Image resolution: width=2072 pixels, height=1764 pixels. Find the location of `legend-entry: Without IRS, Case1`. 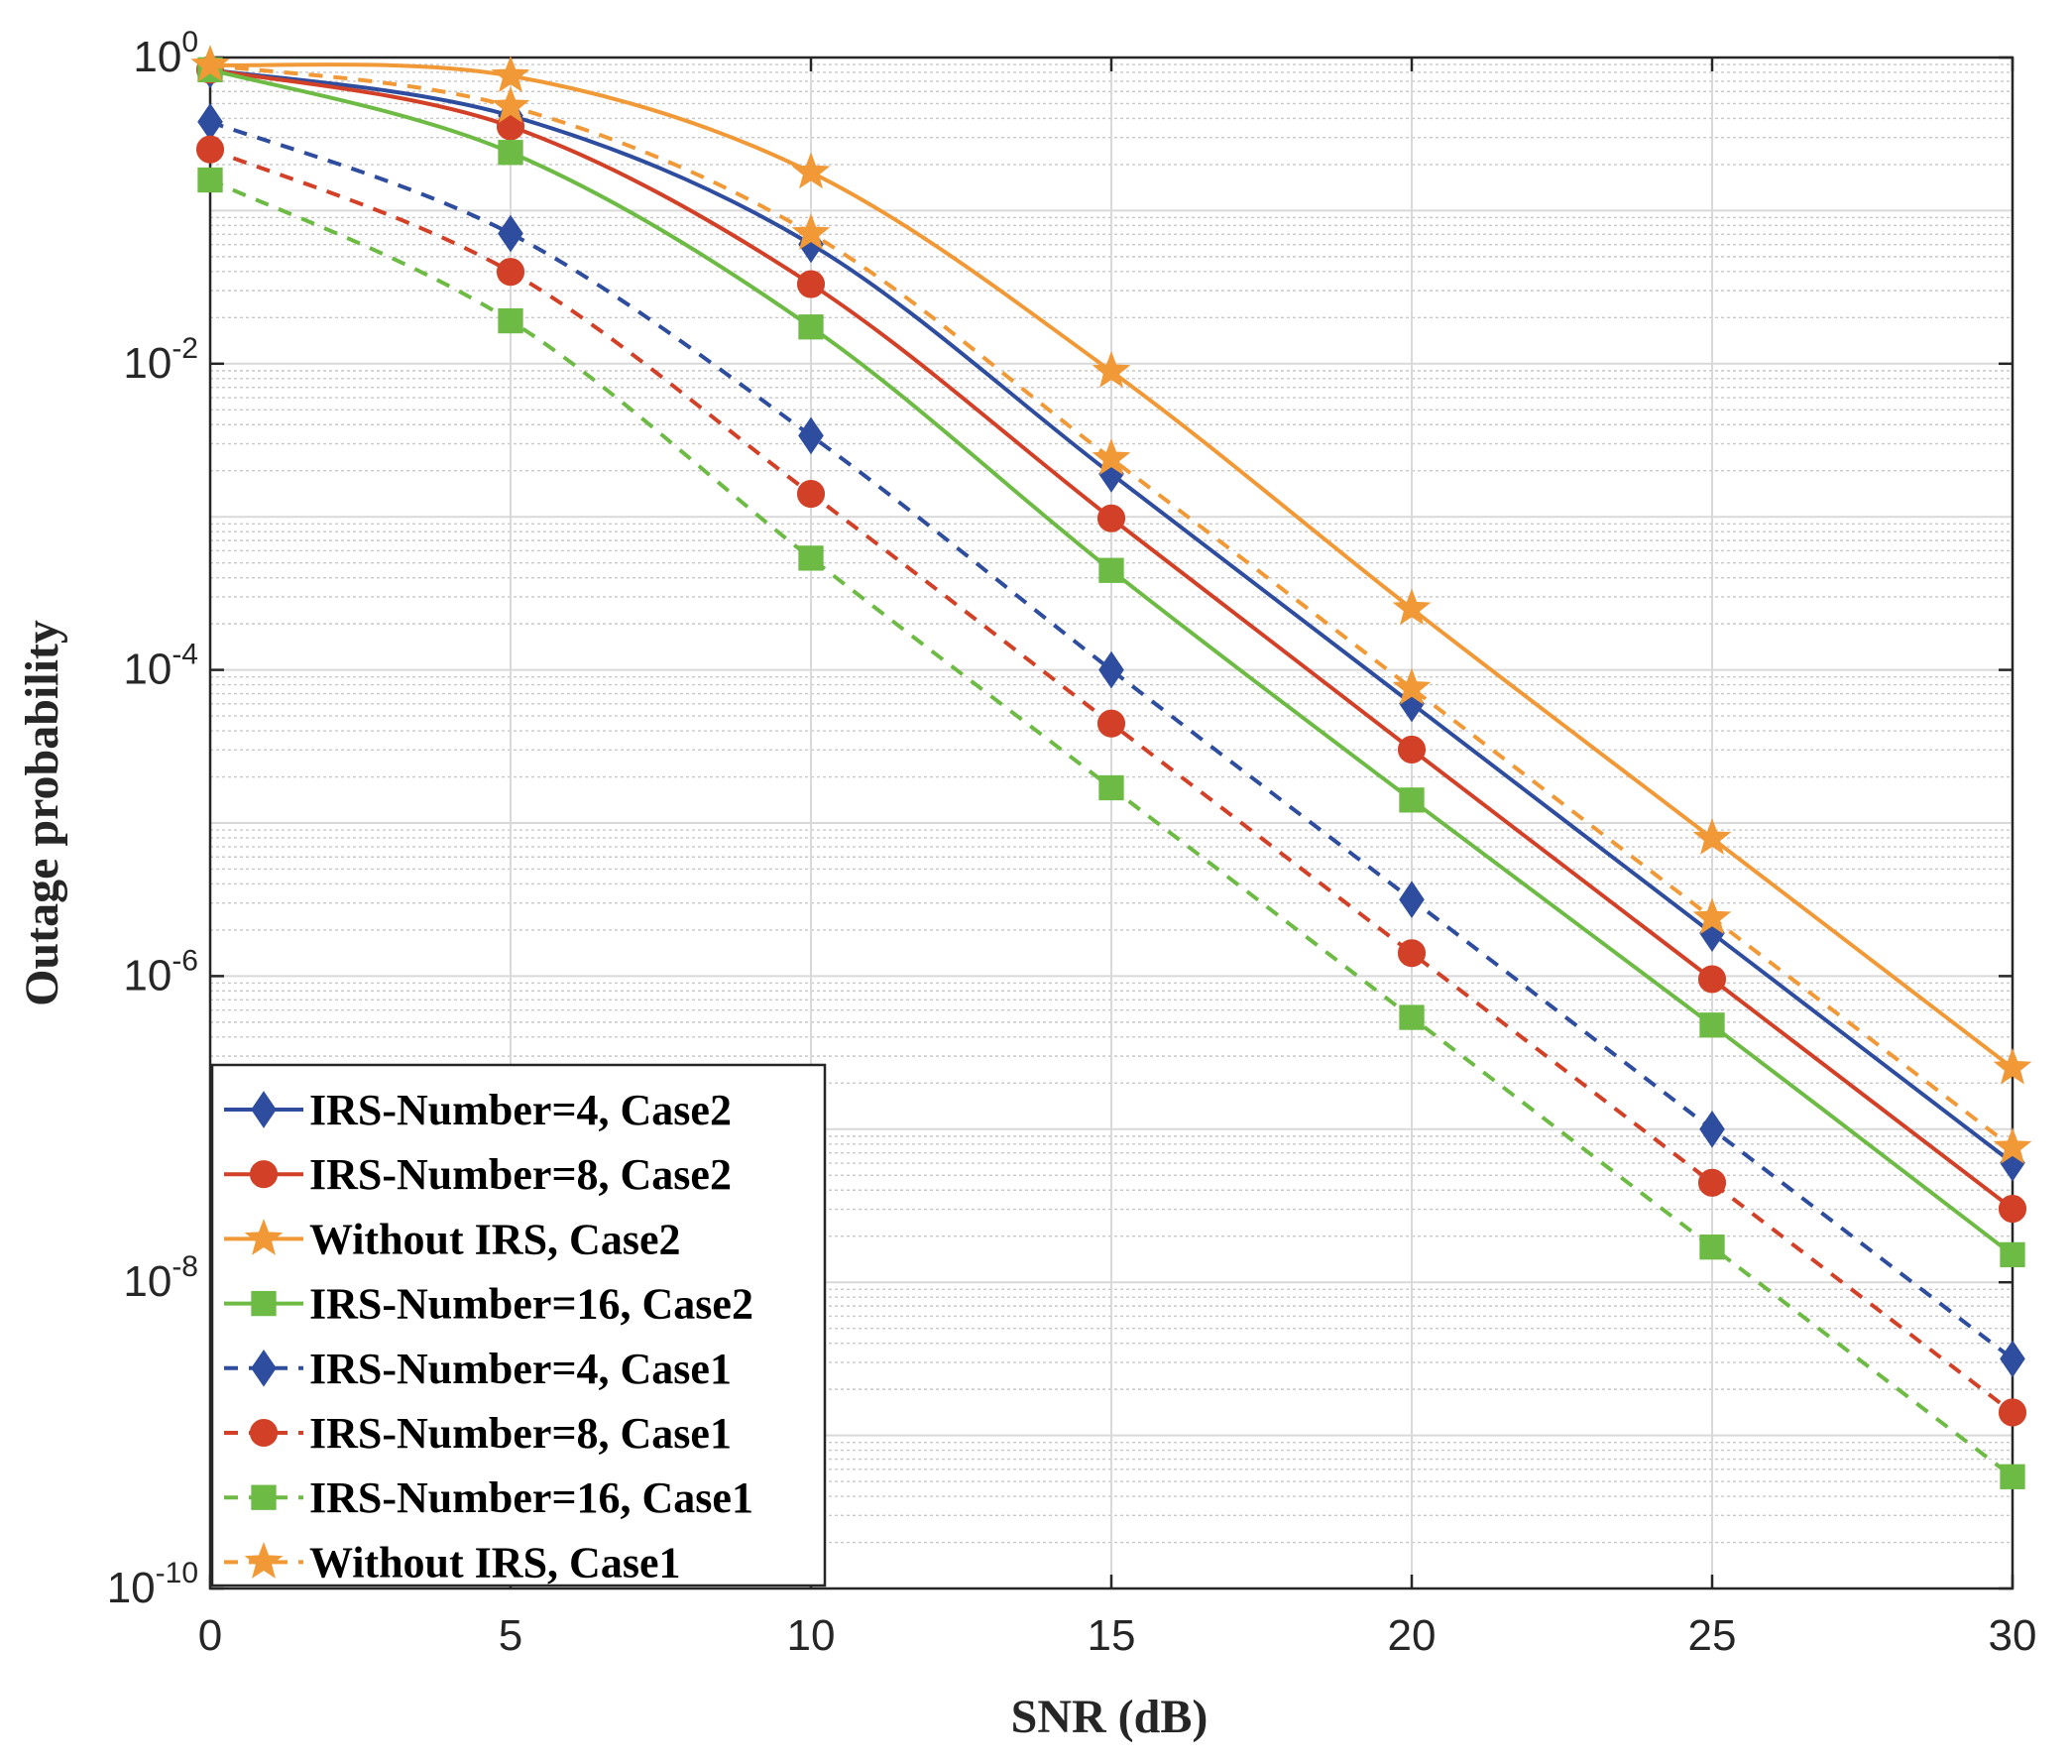

legend-entry: Without IRS, Case1 is located at coordinates (452, 1562).